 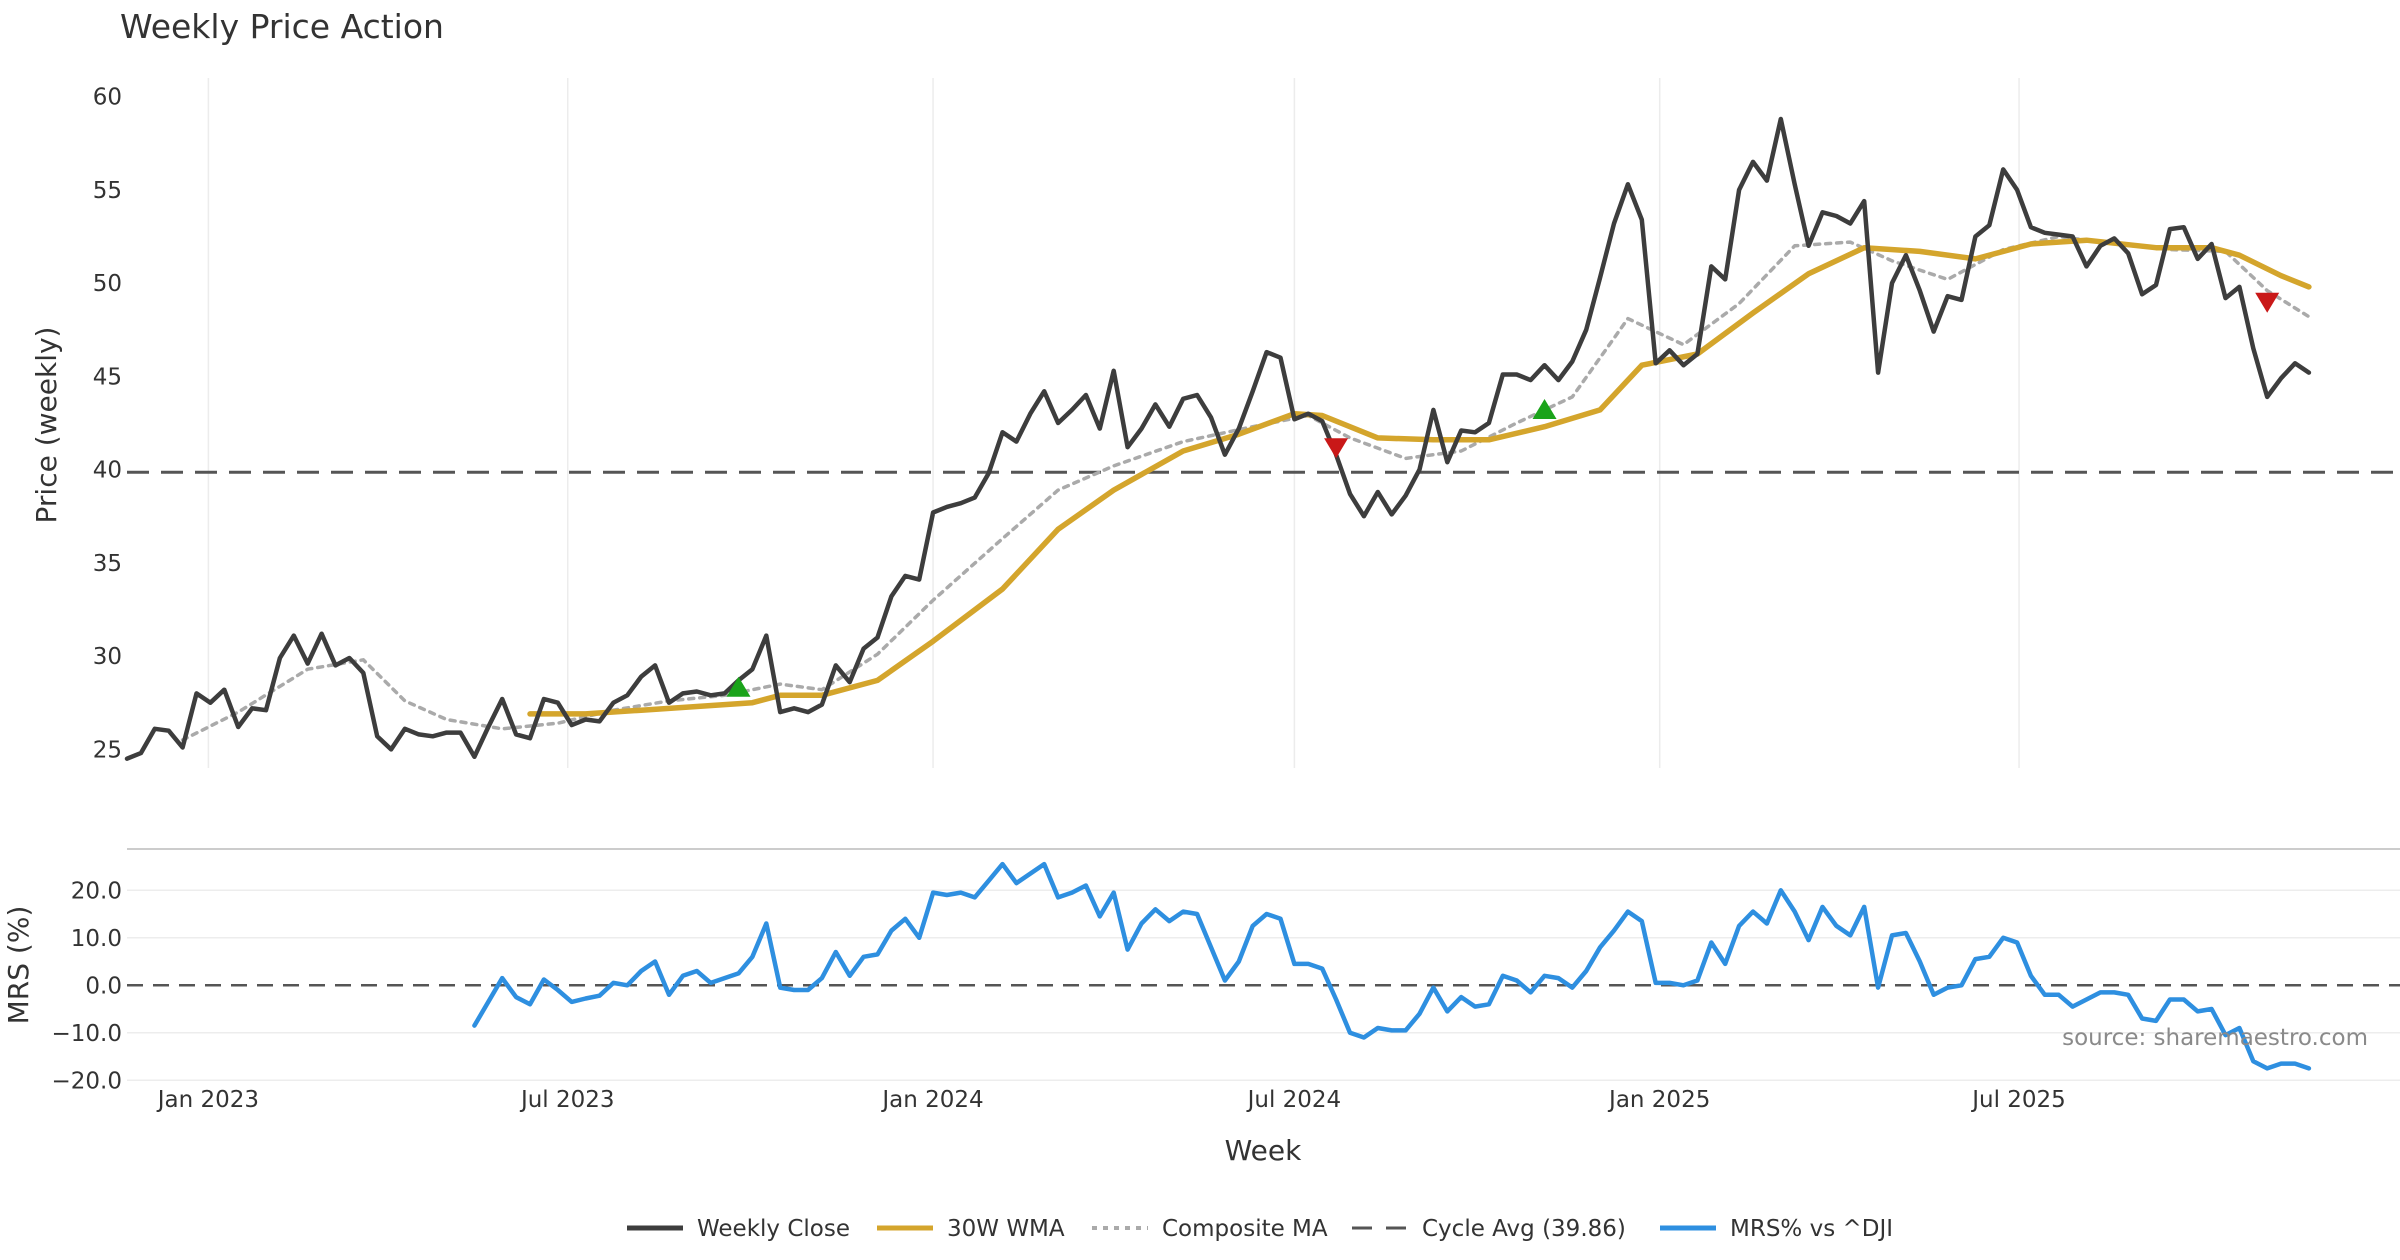 What do you see at coordinates (107, 191) in the screenshot?
I see `price-y-tick-label: 55` at bounding box center [107, 191].